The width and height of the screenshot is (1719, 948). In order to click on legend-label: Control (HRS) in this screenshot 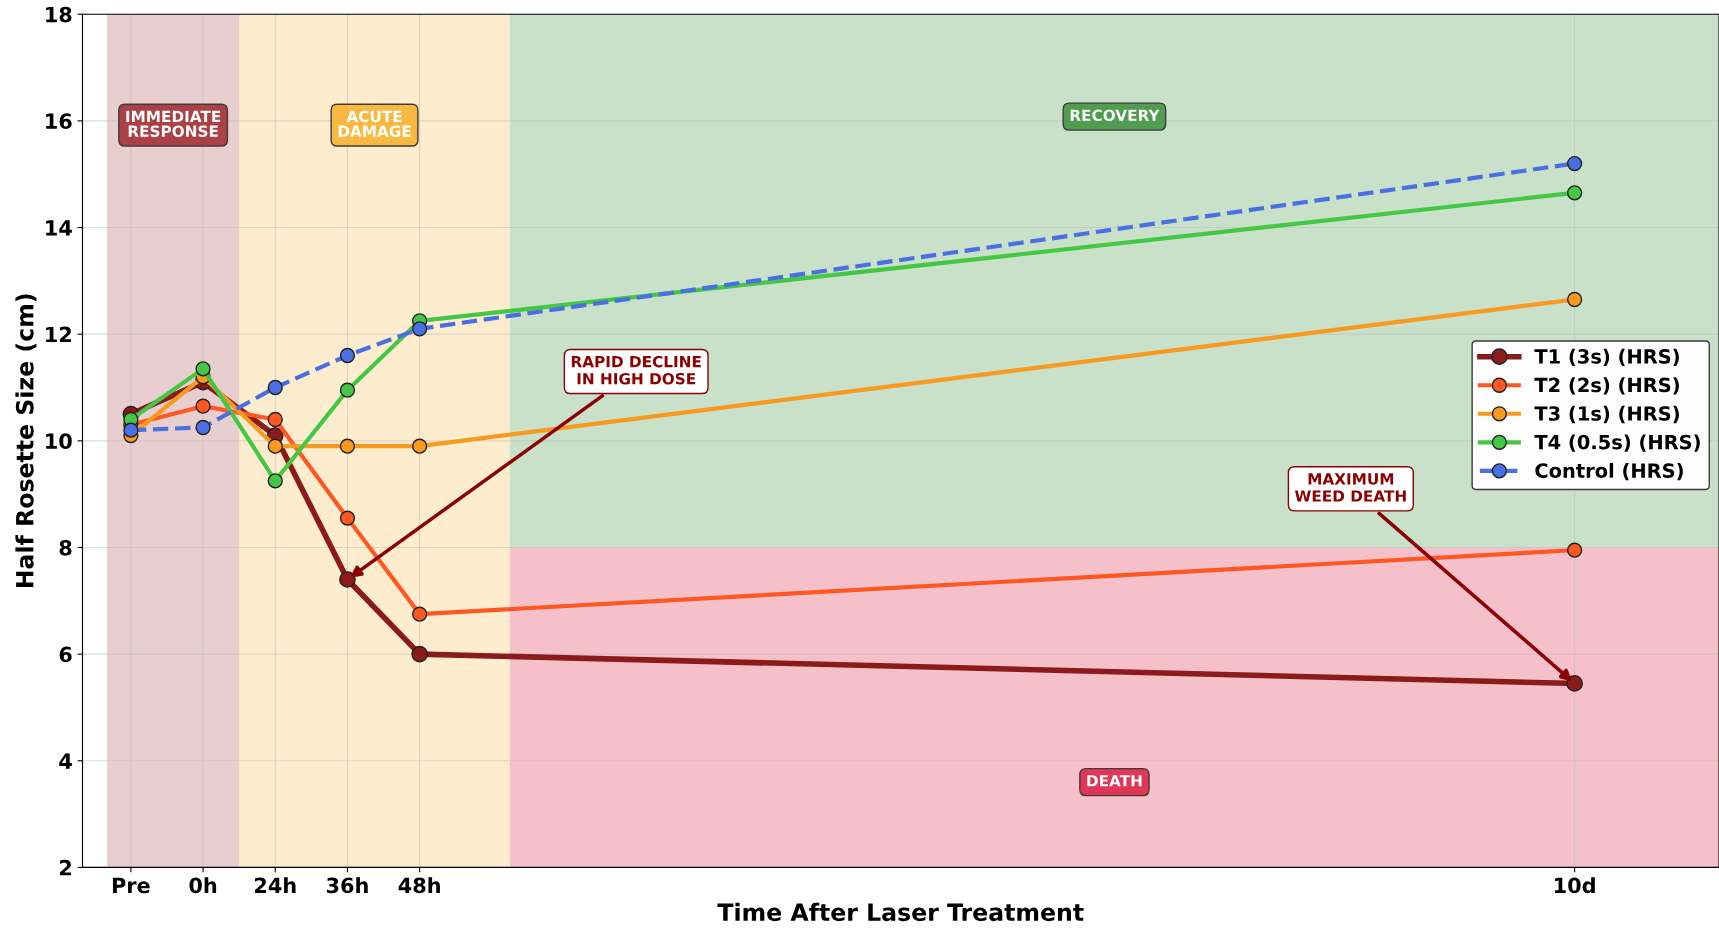, I will do `click(1609, 471)`.